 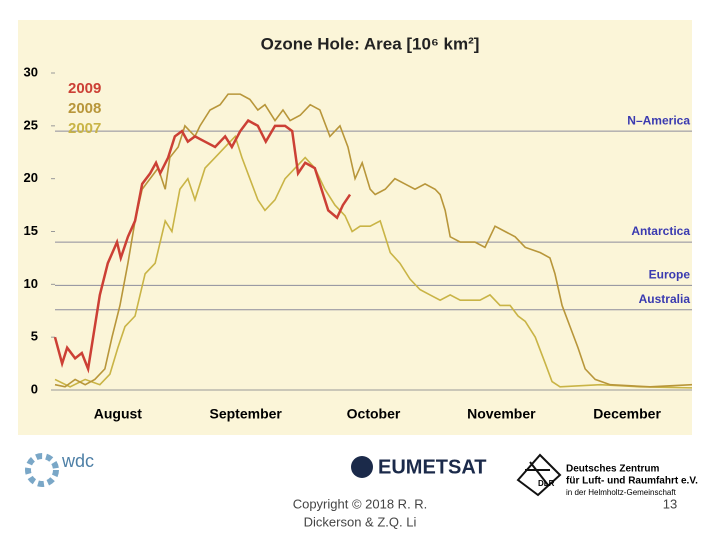 What do you see at coordinates (660, 231) in the screenshot?
I see `reference-label: Antarctica` at bounding box center [660, 231].